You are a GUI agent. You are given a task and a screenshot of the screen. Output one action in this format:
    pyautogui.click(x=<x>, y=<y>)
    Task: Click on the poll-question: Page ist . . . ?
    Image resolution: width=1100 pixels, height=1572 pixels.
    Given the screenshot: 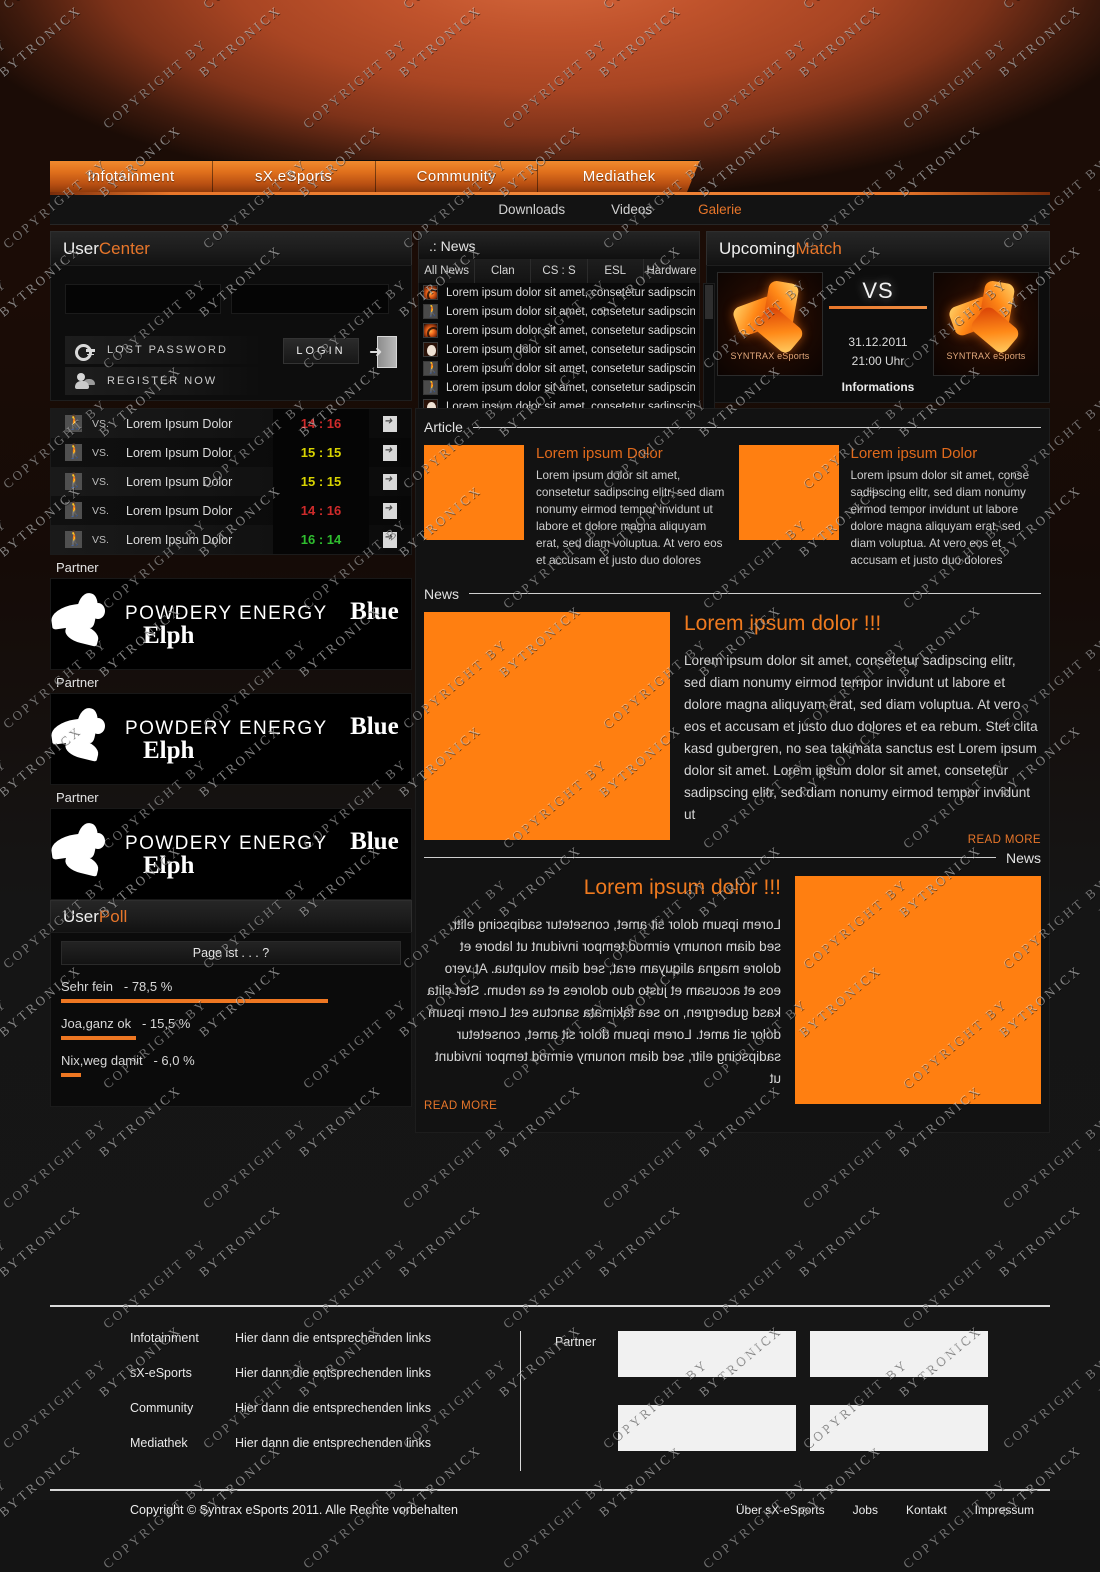 What is the action you would take?
    pyautogui.click(x=231, y=953)
    